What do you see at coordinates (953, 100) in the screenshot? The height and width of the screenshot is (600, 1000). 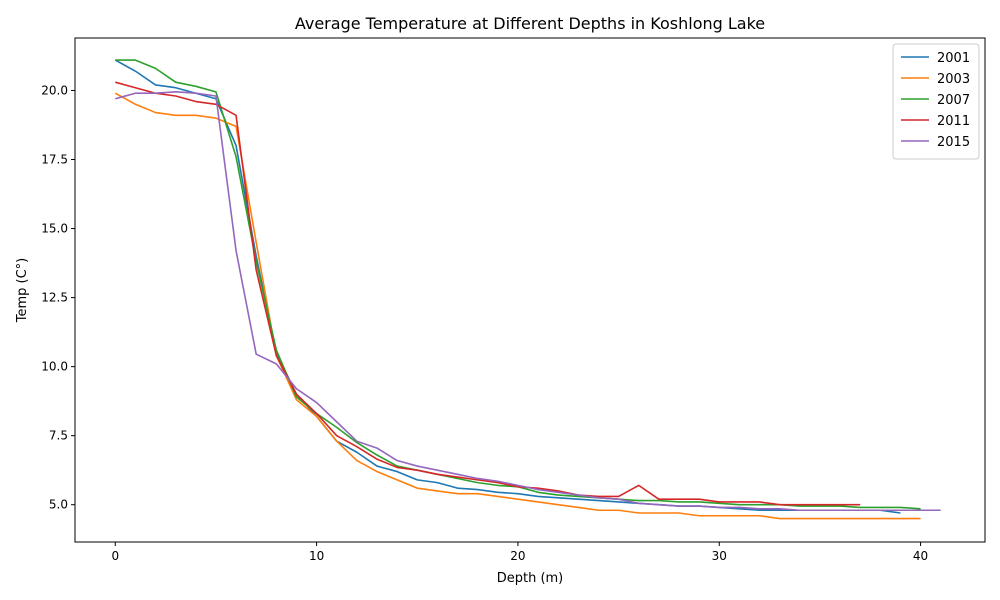 I see `legend-label: 2007` at bounding box center [953, 100].